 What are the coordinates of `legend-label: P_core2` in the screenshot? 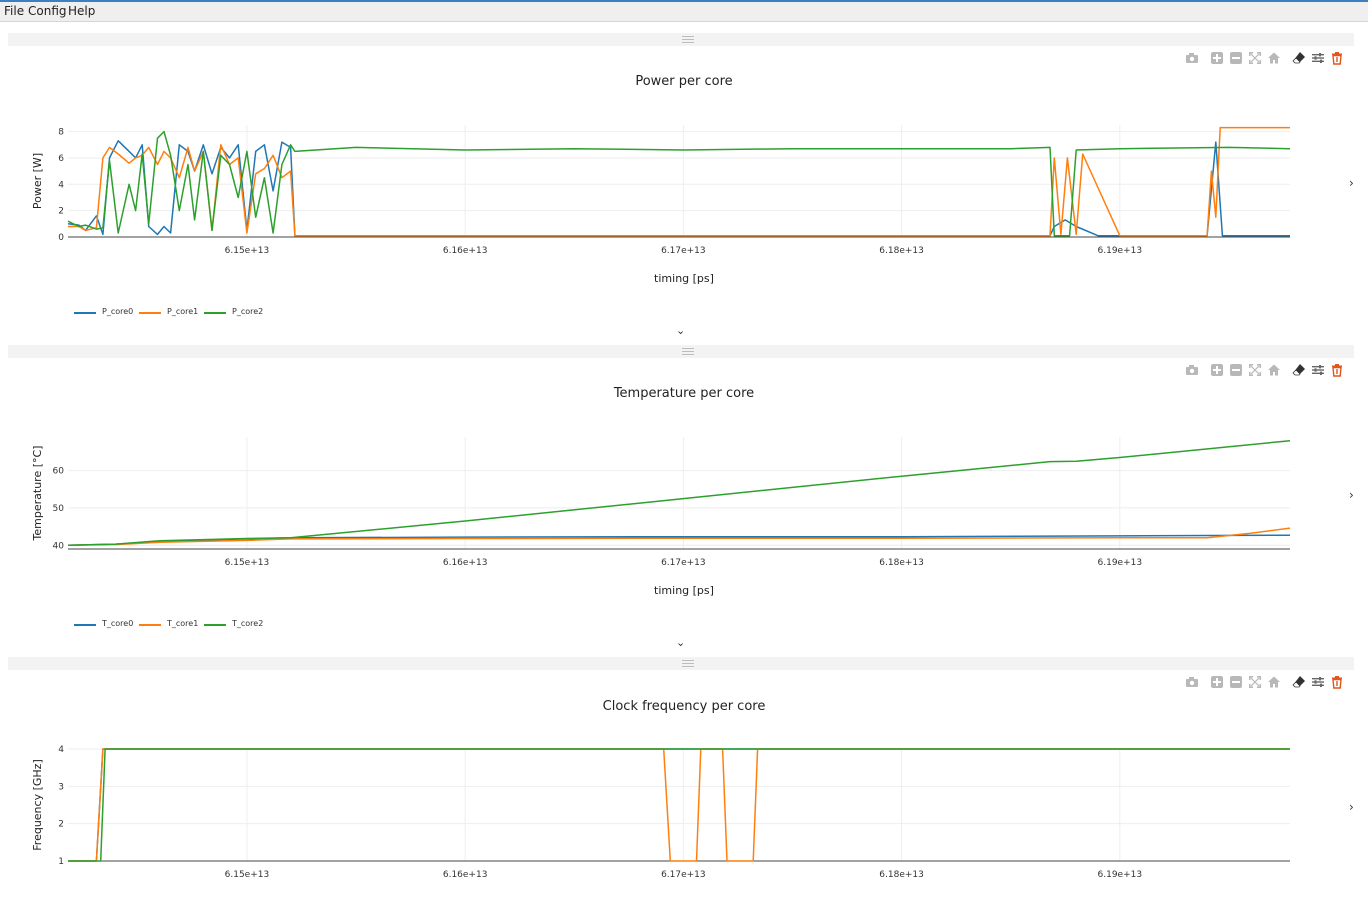 It's located at (248, 311).